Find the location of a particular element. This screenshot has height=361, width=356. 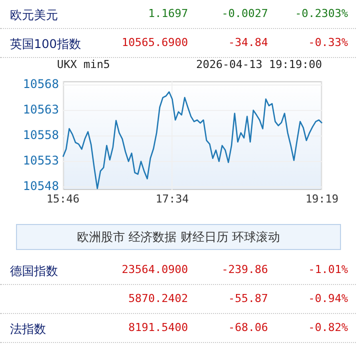

text: 5870.2402 is located at coordinates (158, 298).